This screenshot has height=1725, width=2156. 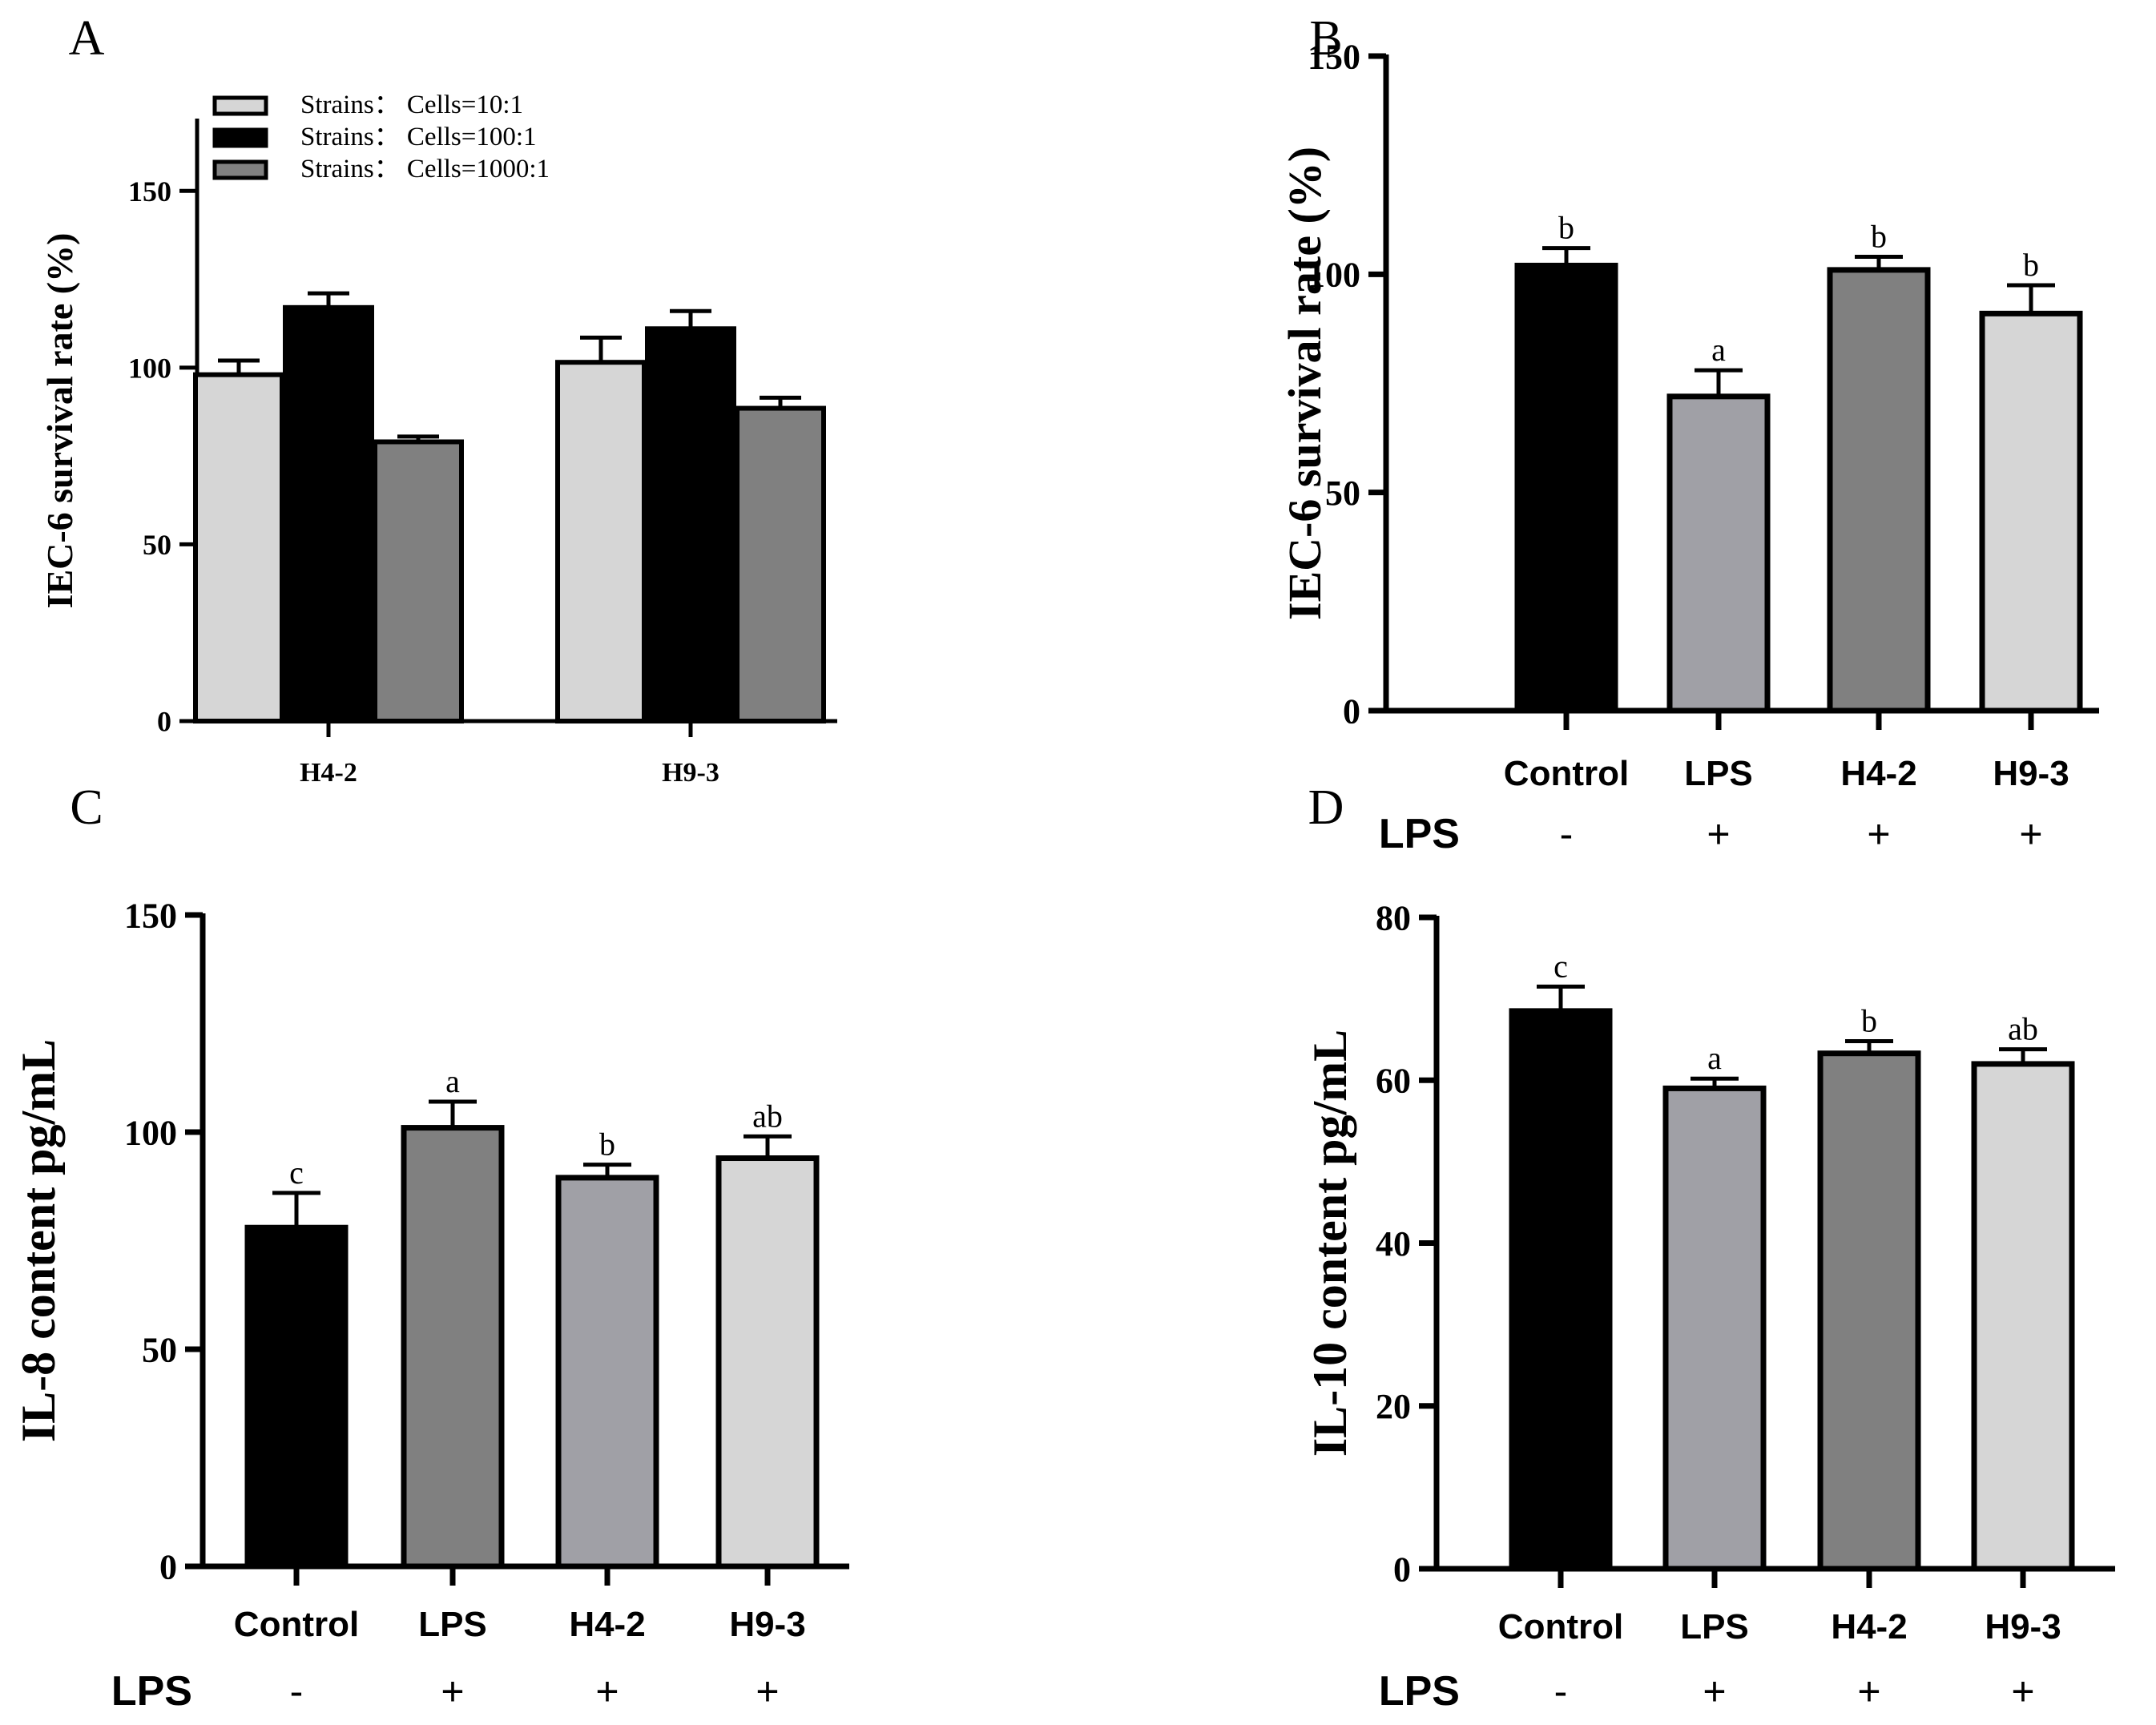 I want to click on panel-label: D, so click(x=1326, y=808).